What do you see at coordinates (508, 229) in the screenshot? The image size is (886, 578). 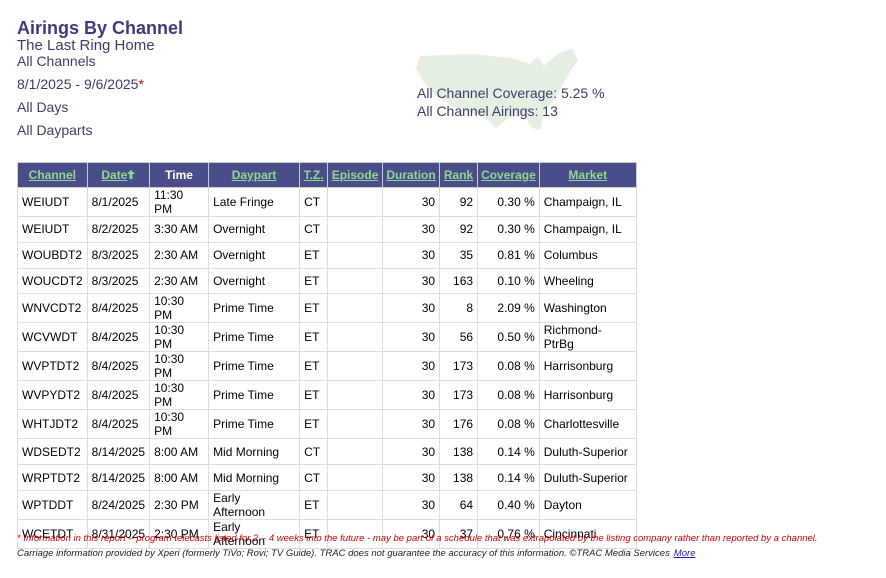 I see `coverage-cell: 0.30 %` at bounding box center [508, 229].